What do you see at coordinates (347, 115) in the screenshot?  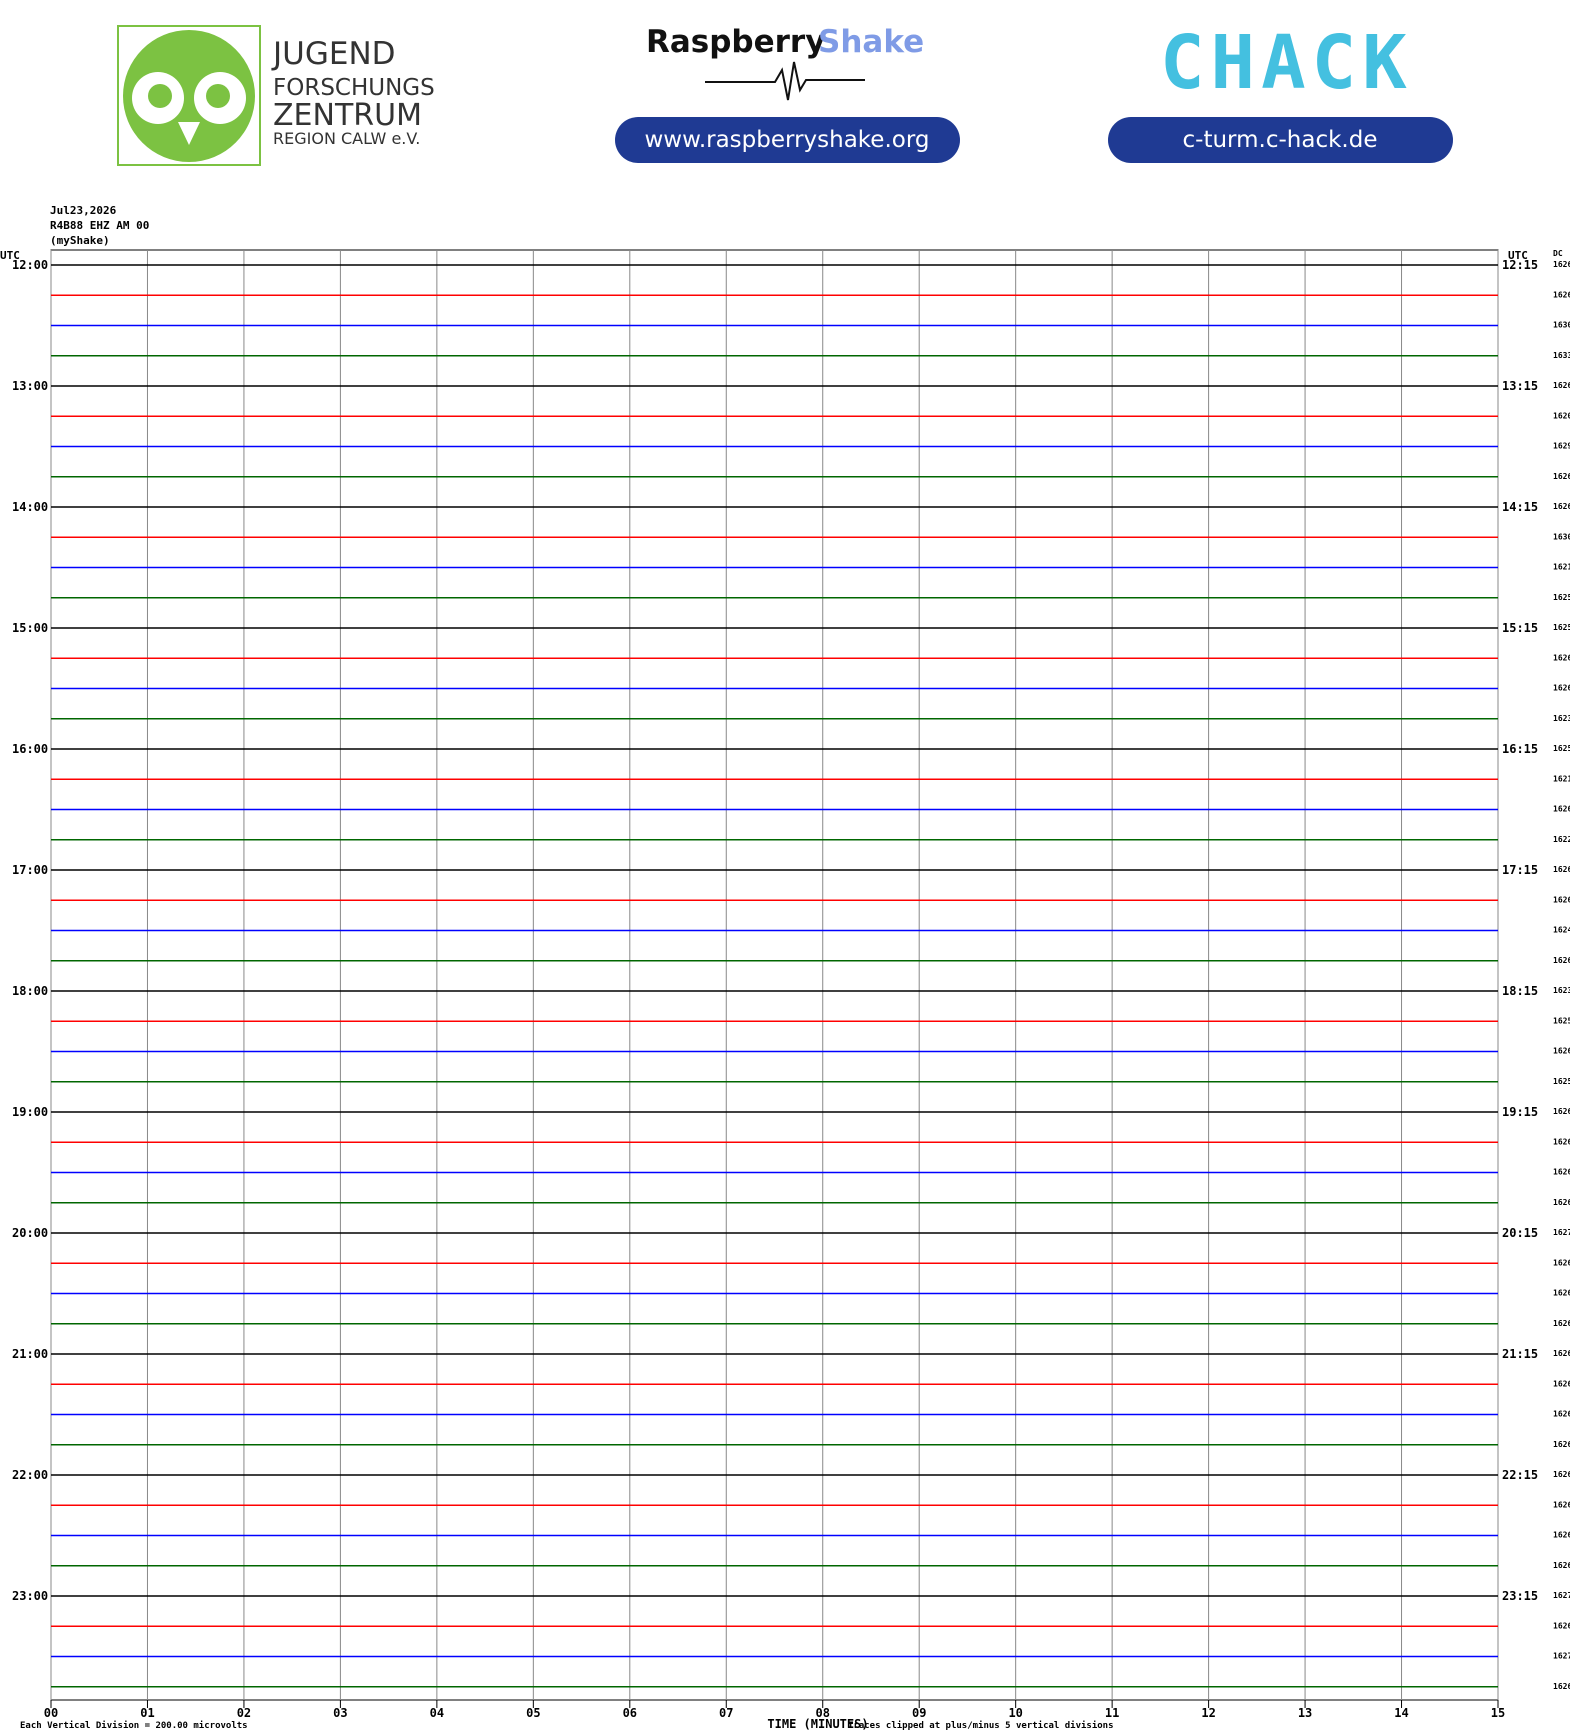 I see `logo-text: ZENTRUM` at bounding box center [347, 115].